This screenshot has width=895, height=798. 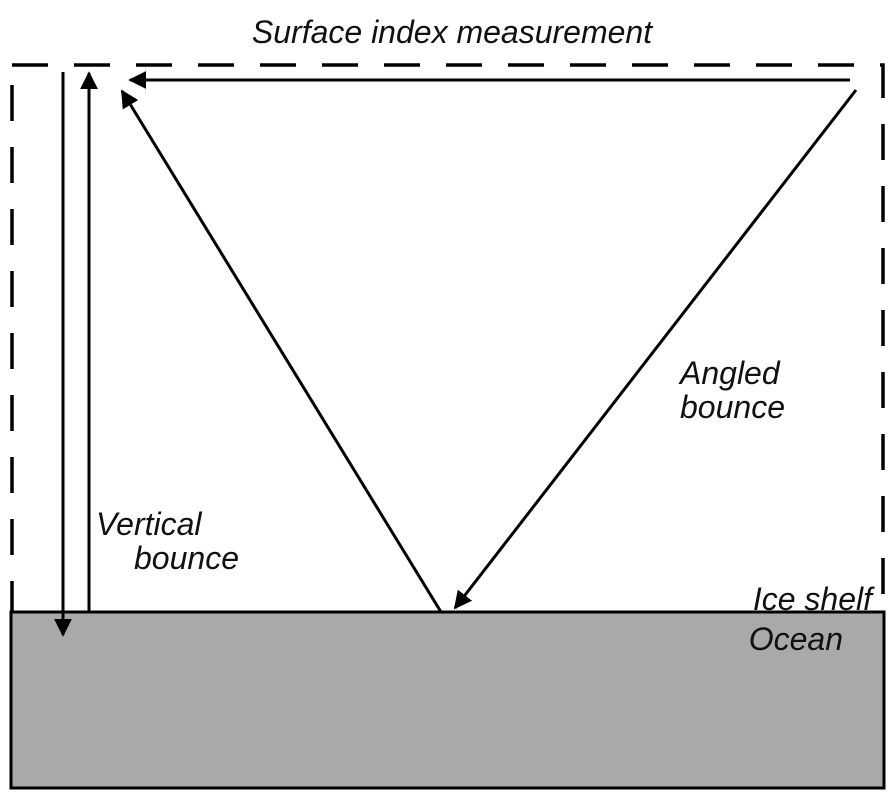 What do you see at coordinates (732, 407) in the screenshot?
I see `angled-bounce-label-line2: bounce` at bounding box center [732, 407].